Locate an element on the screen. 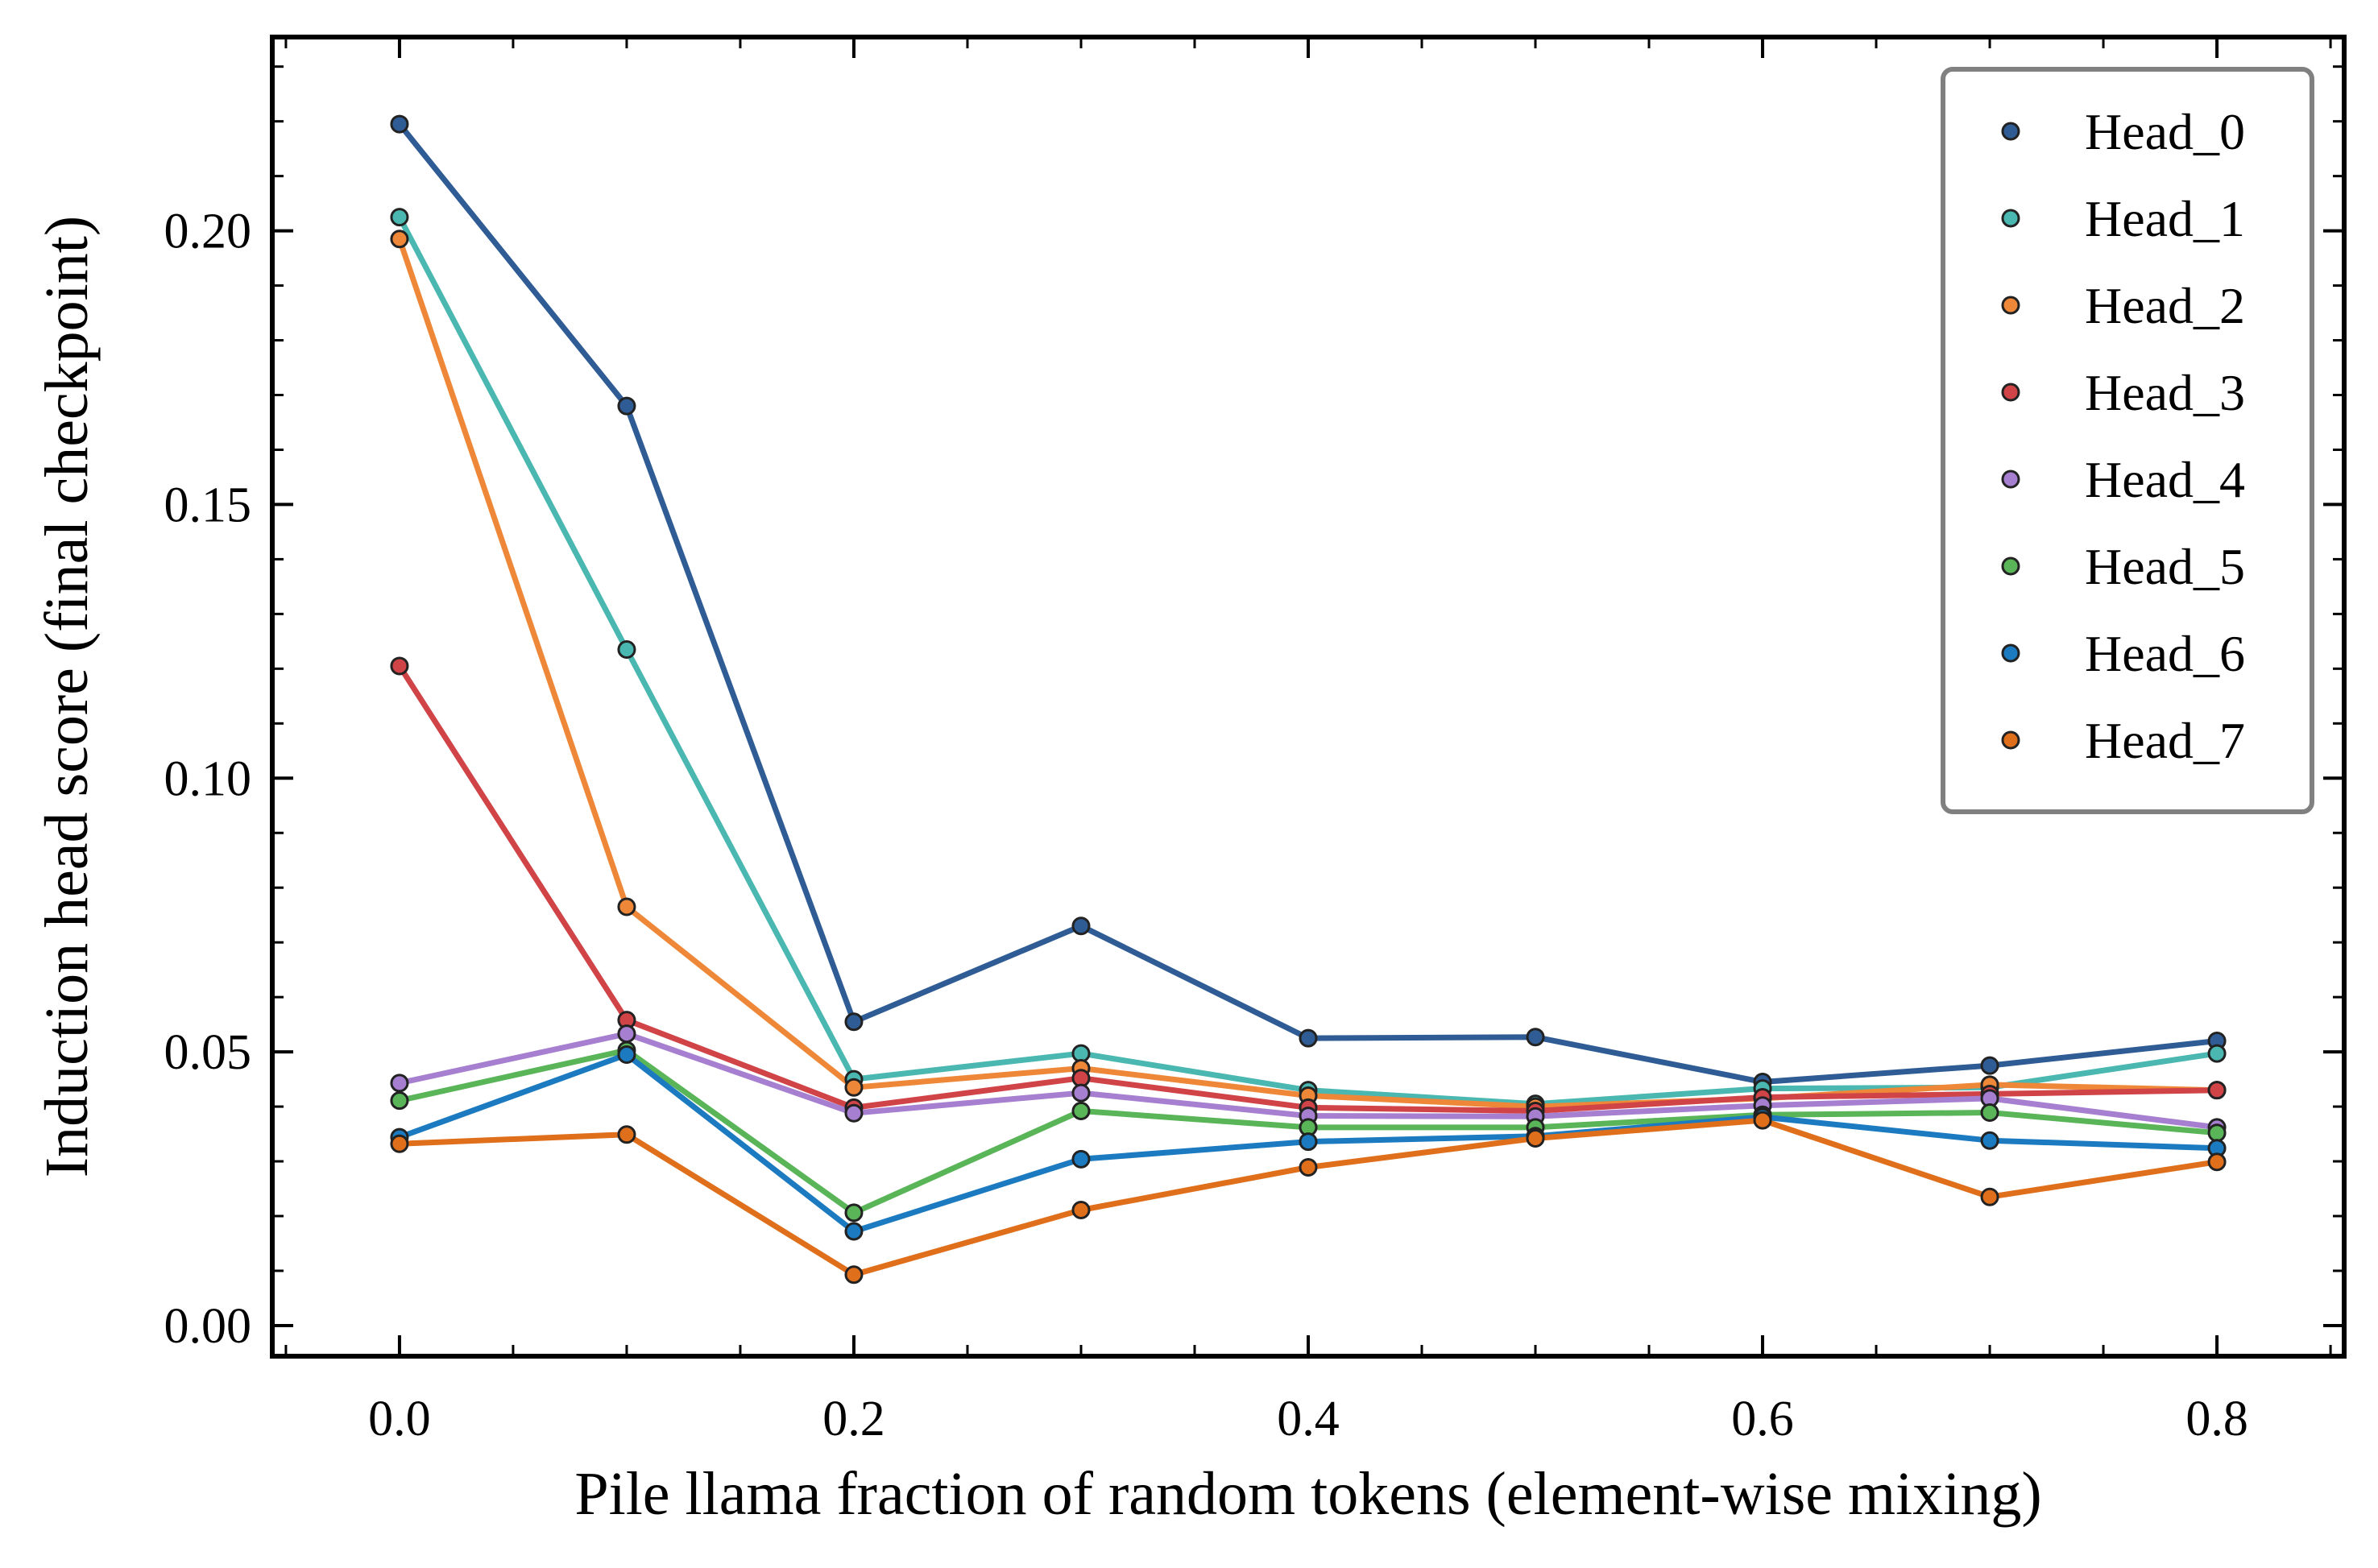  legend-label: Head_0 is located at coordinates (2165, 131).